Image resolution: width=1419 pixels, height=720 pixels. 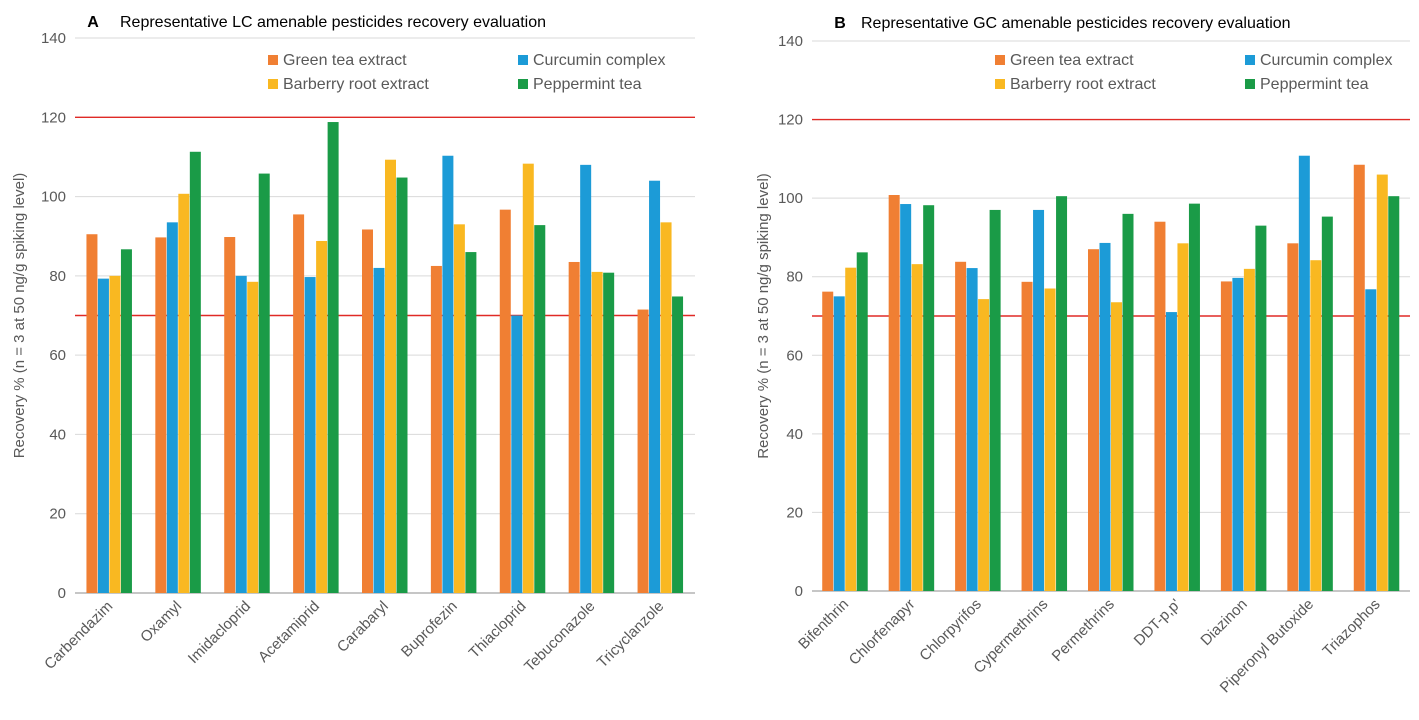 What do you see at coordinates (851, 429) in the screenshot?
I see `bar-bifenthrin-barberry-root-extract` at bounding box center [851, 429].